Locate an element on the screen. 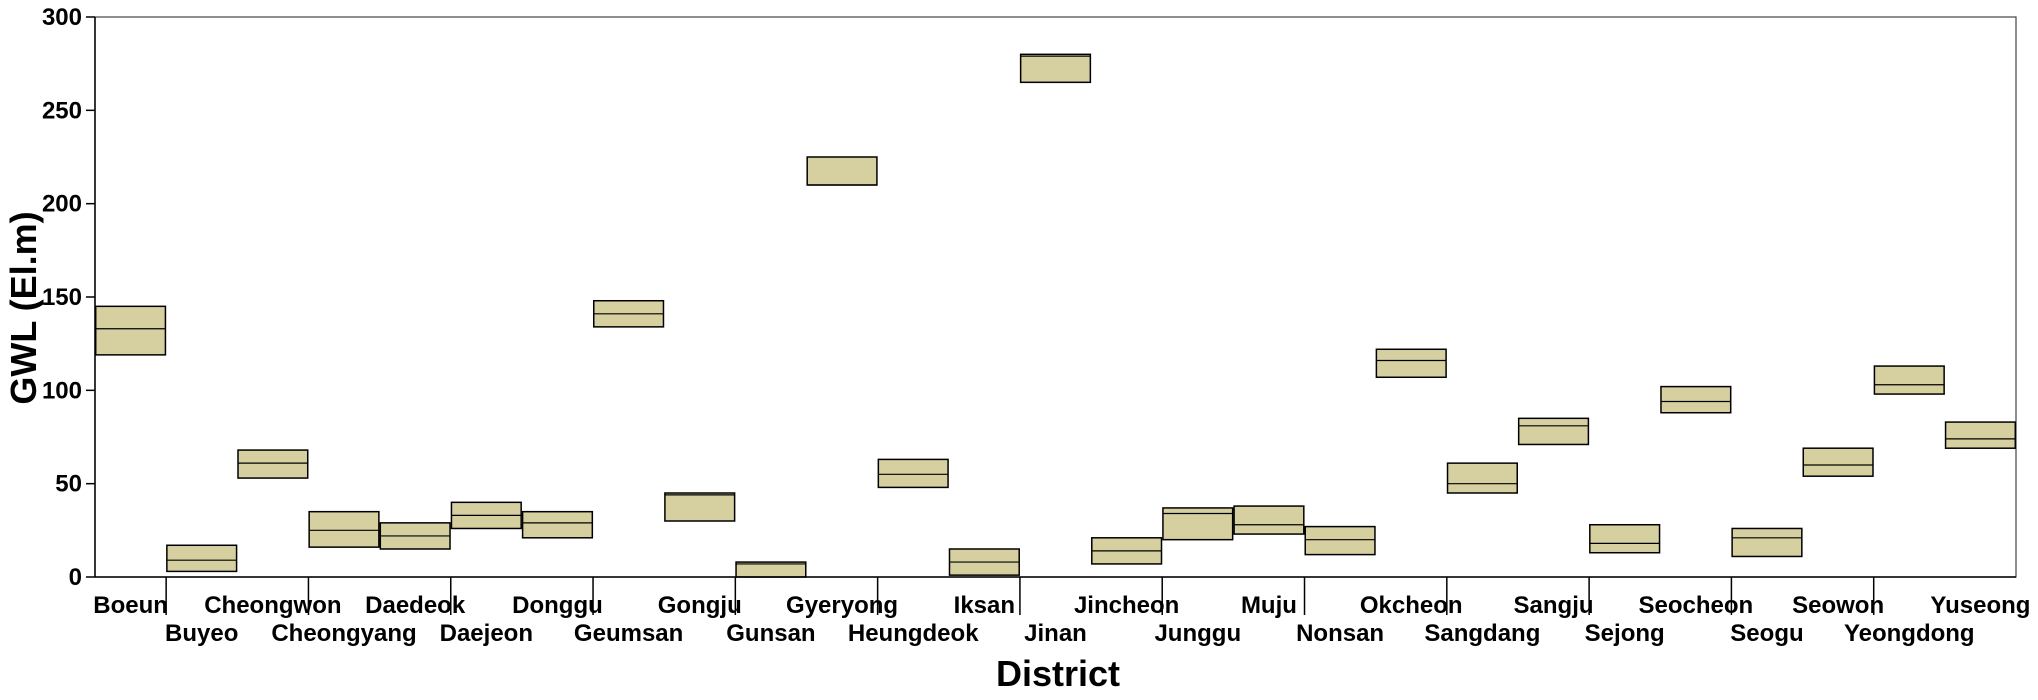 This screenshot has height=700, width=2038. box-iksan is located at coordinates (984, 562).